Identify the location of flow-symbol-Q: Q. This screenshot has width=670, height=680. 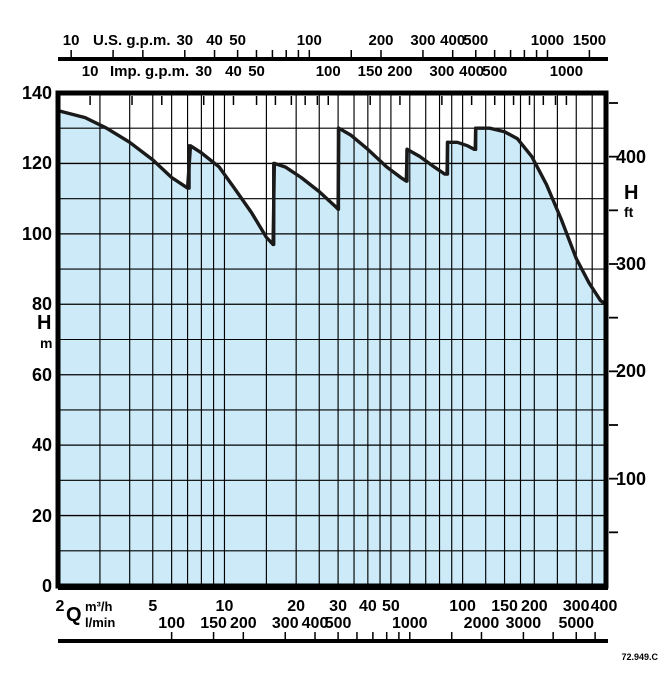
(74, 615).